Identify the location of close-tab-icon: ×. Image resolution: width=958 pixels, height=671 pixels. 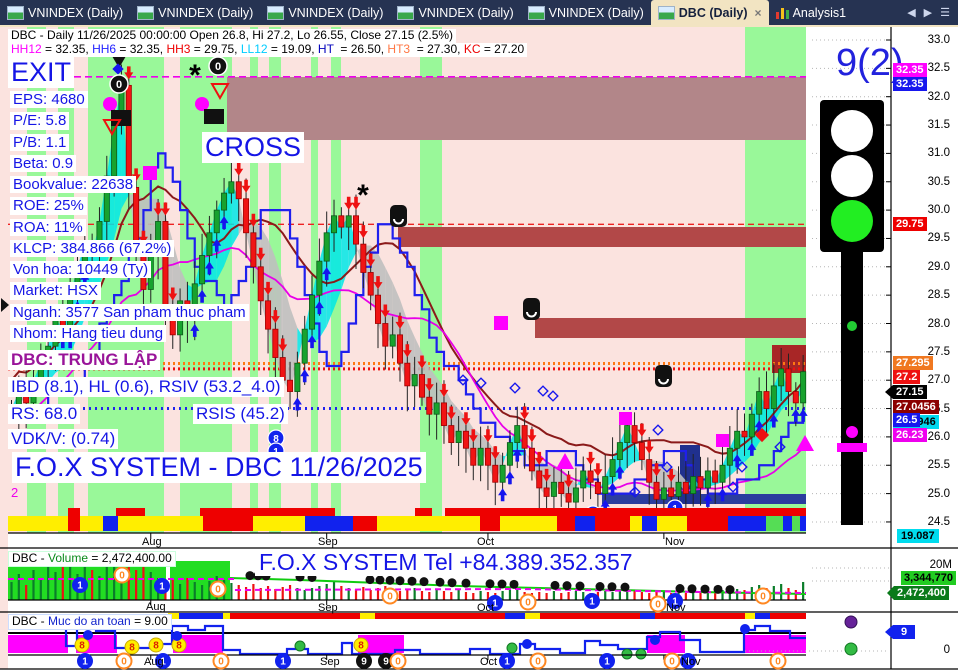
(758, 12).